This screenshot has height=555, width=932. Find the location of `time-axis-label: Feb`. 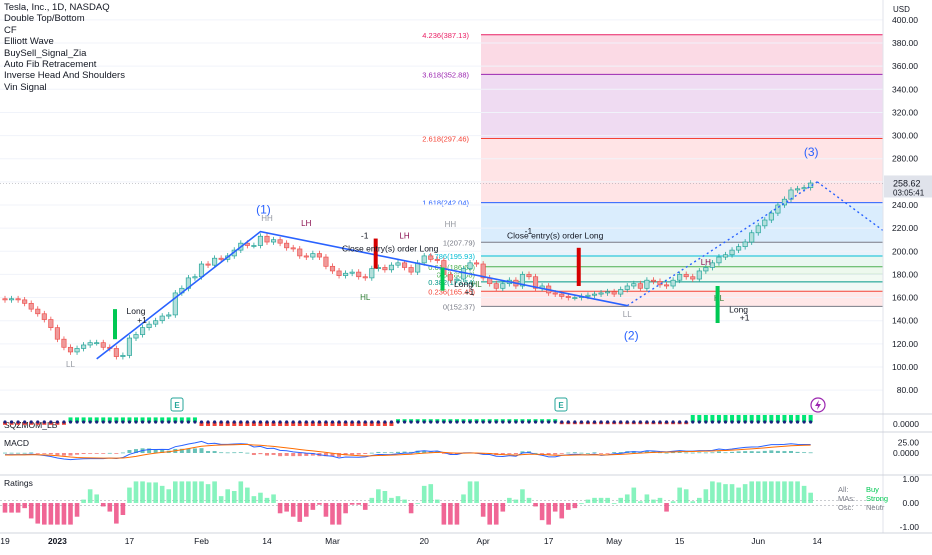

time-axis-label: Feb is located at coordinates (201, 541).